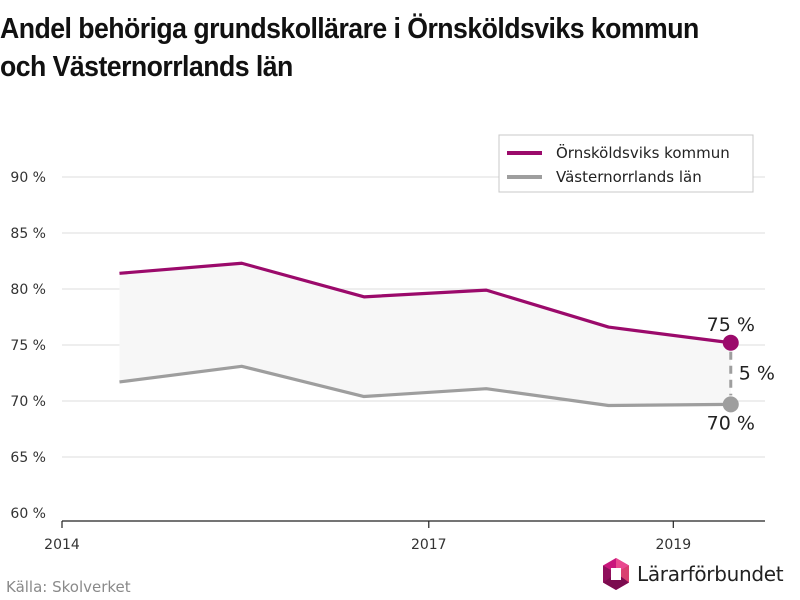 The width and height of the screenshot is (800, 600). I want to click on difference-label: 5 %, so click(757, 374).